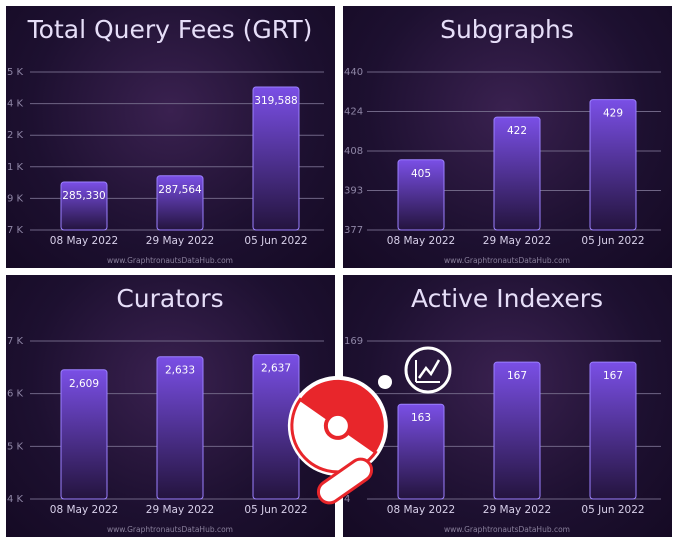  What do you see at coordinates (421, 174) in the screenshot?
I see `data-label: 405` at bounding box center [421, 174].